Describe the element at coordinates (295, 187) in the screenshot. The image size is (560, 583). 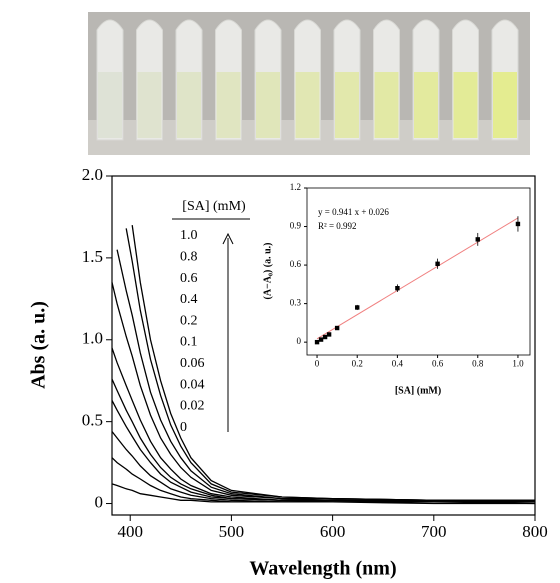
I see `y-tick-label: 1.2` at that location.